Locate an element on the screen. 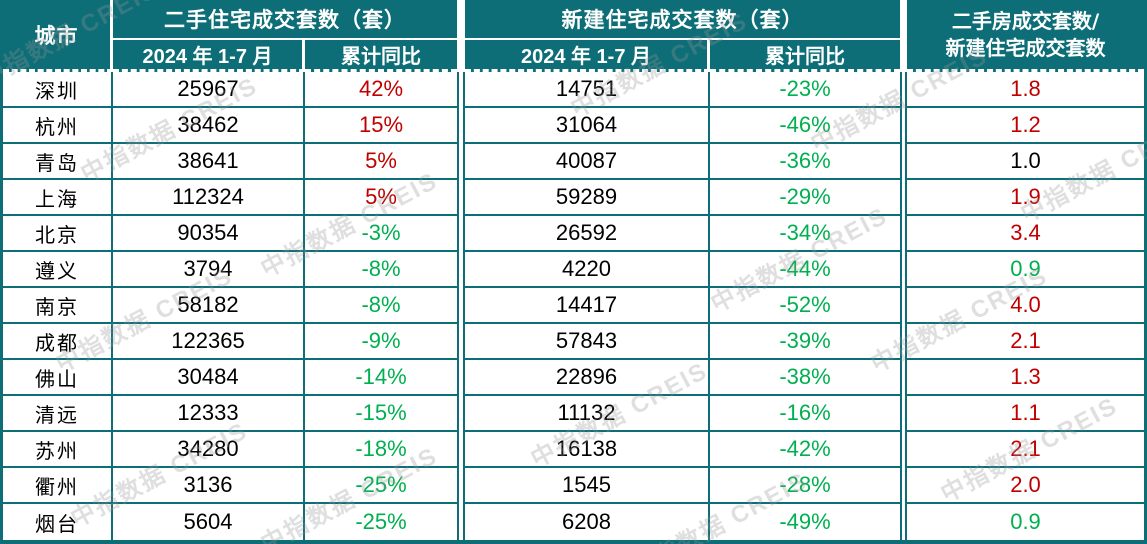 This screenshot has height=544, width=1147. newhome-section-header: 新建住宅成交套数（套） is located at coordinates (682, 20).